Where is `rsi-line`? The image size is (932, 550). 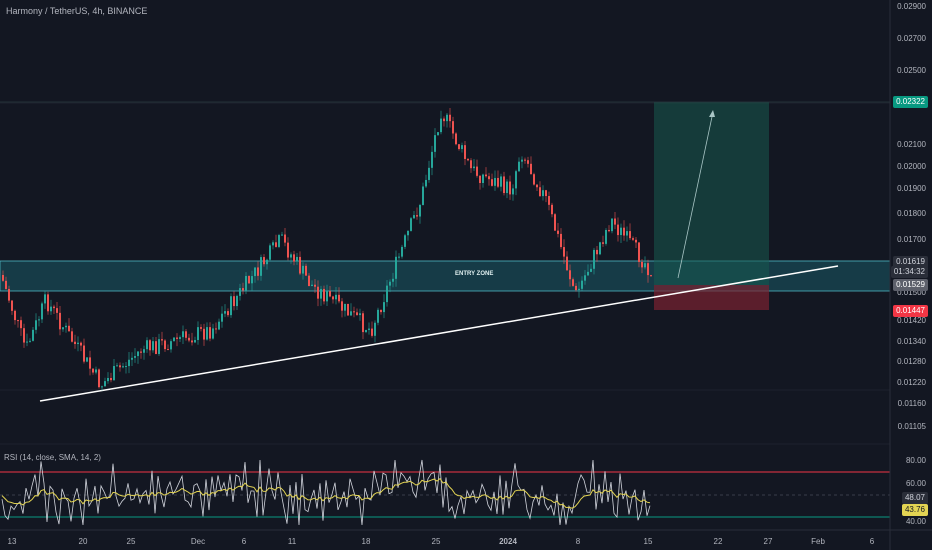
rsi-line is located at coordinates (326, 492).